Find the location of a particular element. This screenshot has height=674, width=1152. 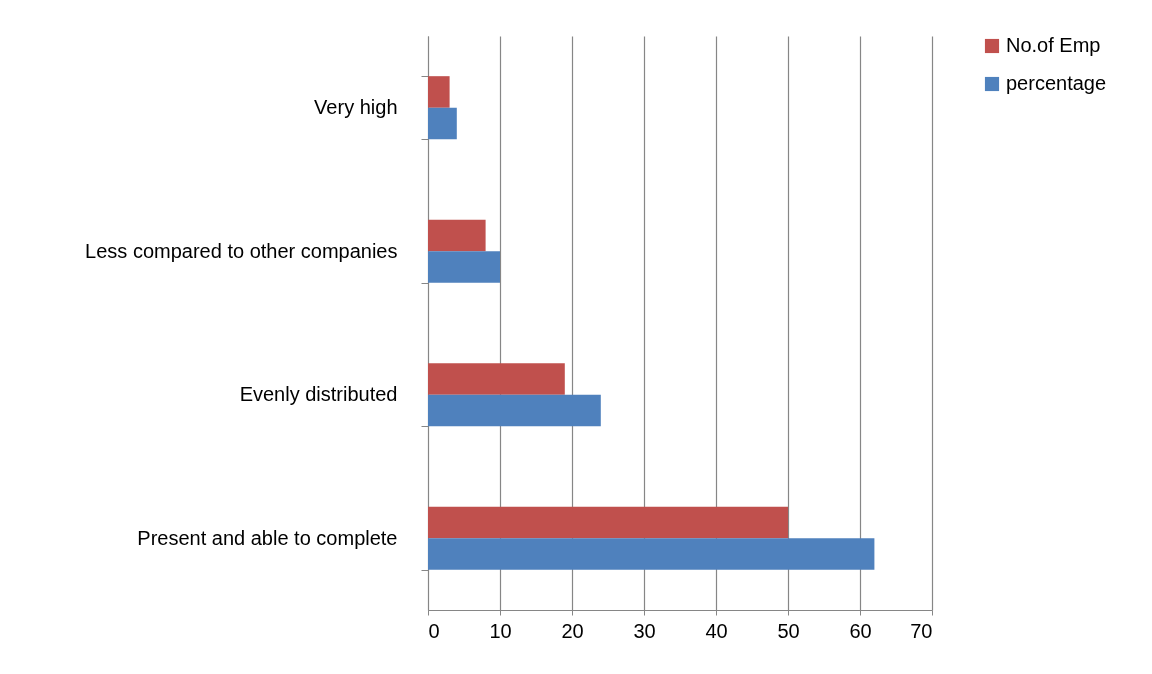

y-tick-label: Less compared to other companies is located at coordinates (241, 250).